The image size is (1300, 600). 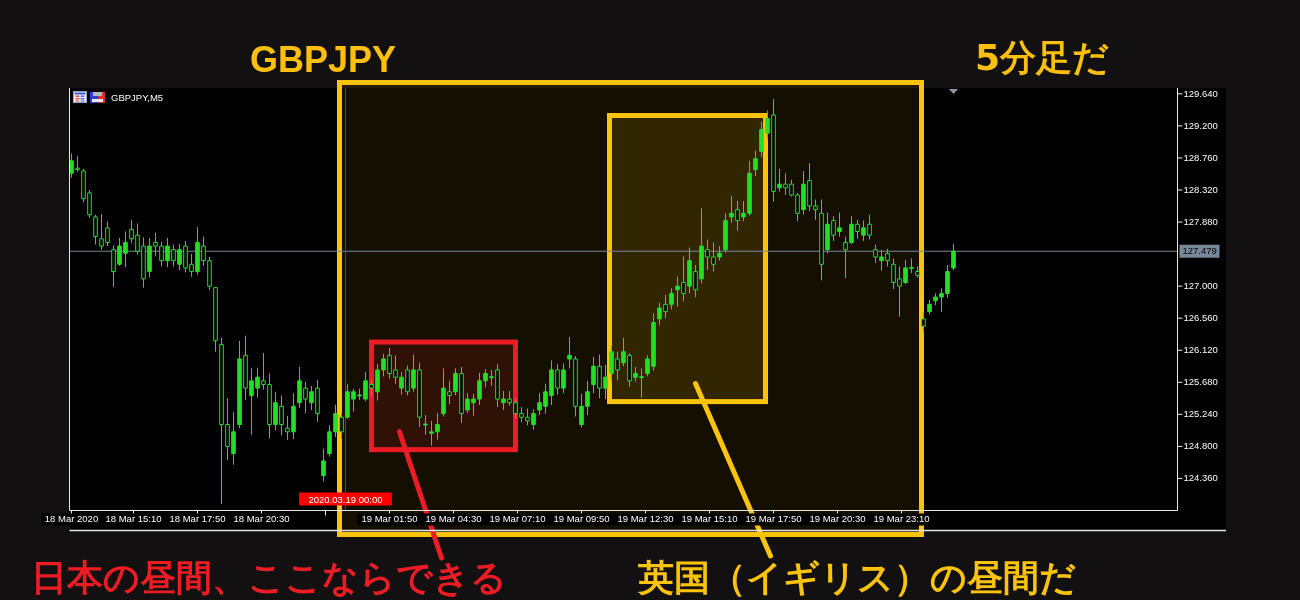 What do you see at coordinates (268, 577) in the screenshot?
I see `band-label: 日本の昼間、ここならできる` at bounding box center [268, 577].